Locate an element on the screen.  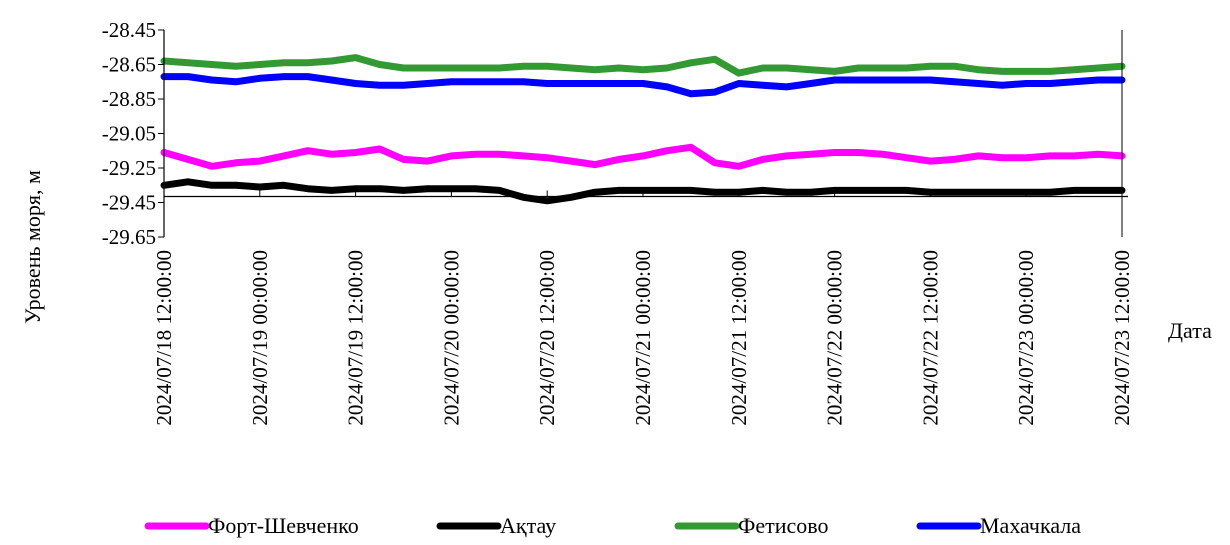
legend-label: Фетисово is located at coordinates (783, 525).